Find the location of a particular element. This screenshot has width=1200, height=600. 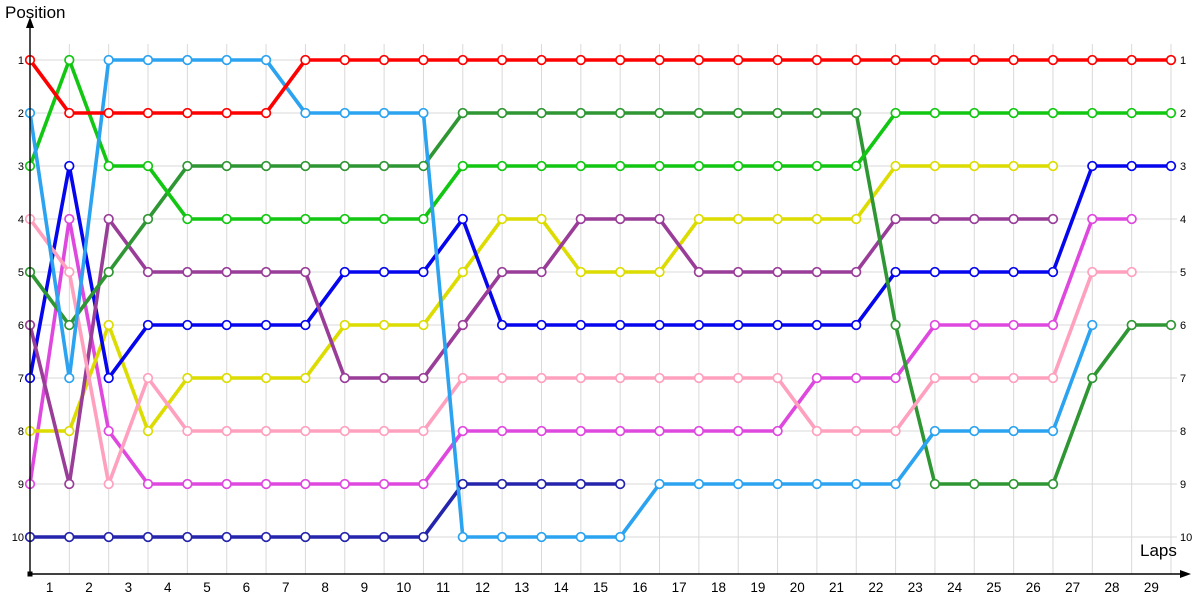

x-tick-label: 6 is located at coordinates (247, 587).